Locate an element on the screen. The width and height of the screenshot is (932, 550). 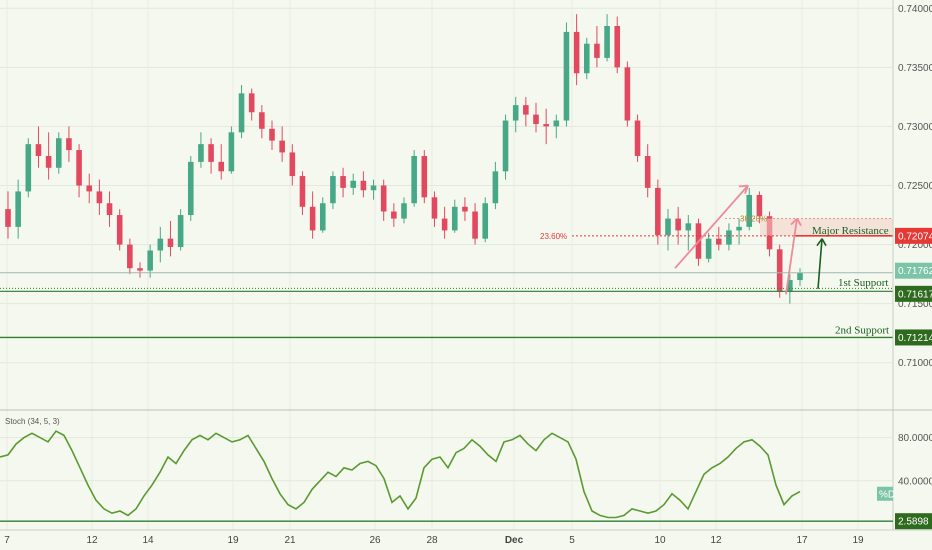
second-support-tag-text: 0.71214 is located at coordinates (915, 338).